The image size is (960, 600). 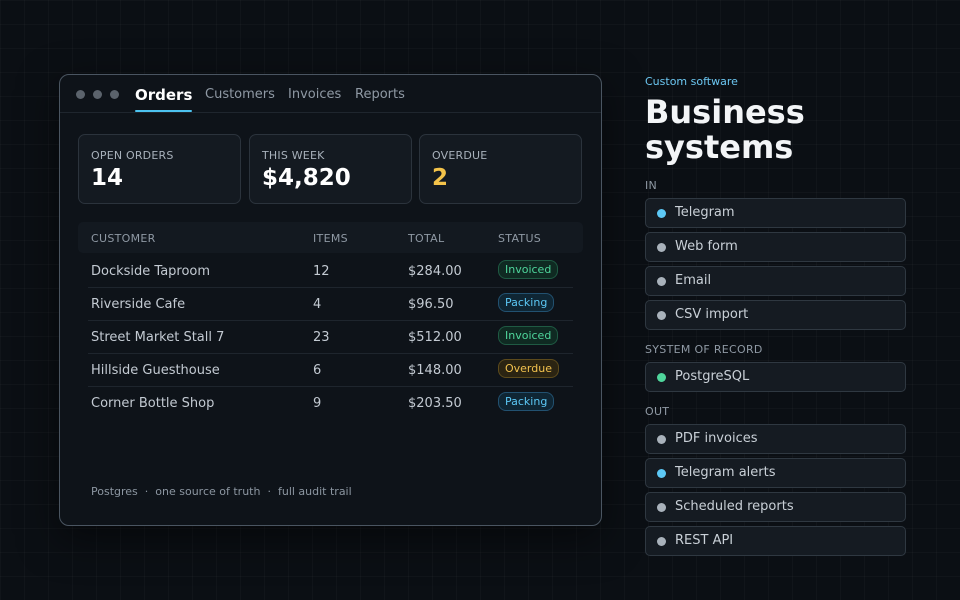 What do you see at coordinates (435, 403) in the screenshot?
I see `cell-total: $203.50` at bounding box center [435, 403].